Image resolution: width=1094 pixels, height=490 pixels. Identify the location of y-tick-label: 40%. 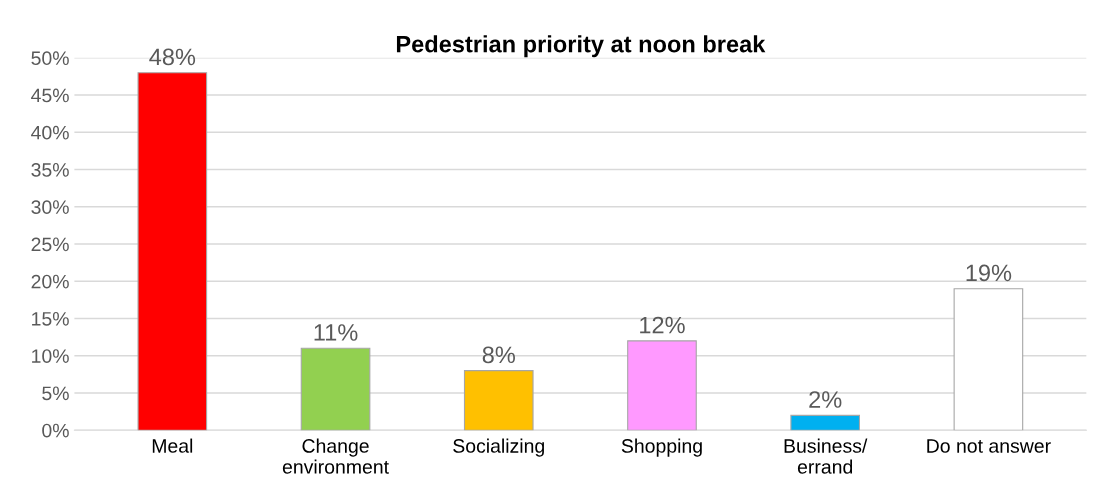
(50, 132).